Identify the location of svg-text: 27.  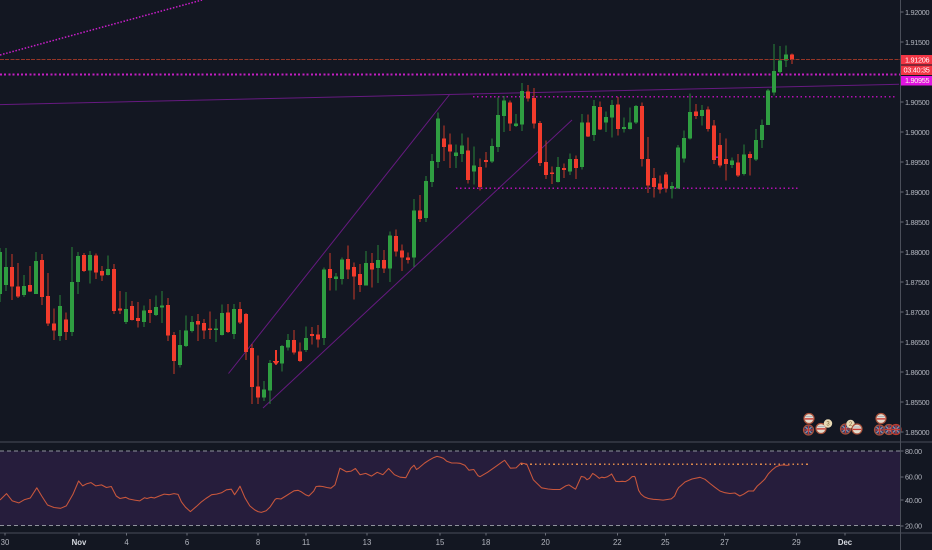
(724, 542).